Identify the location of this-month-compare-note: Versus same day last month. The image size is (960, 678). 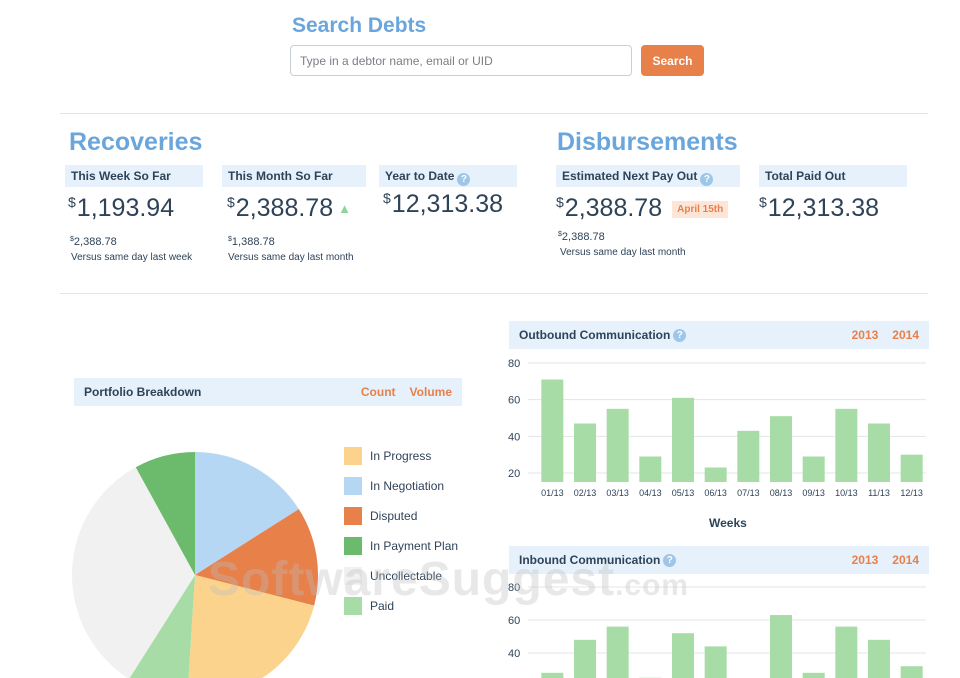
(291, 257).